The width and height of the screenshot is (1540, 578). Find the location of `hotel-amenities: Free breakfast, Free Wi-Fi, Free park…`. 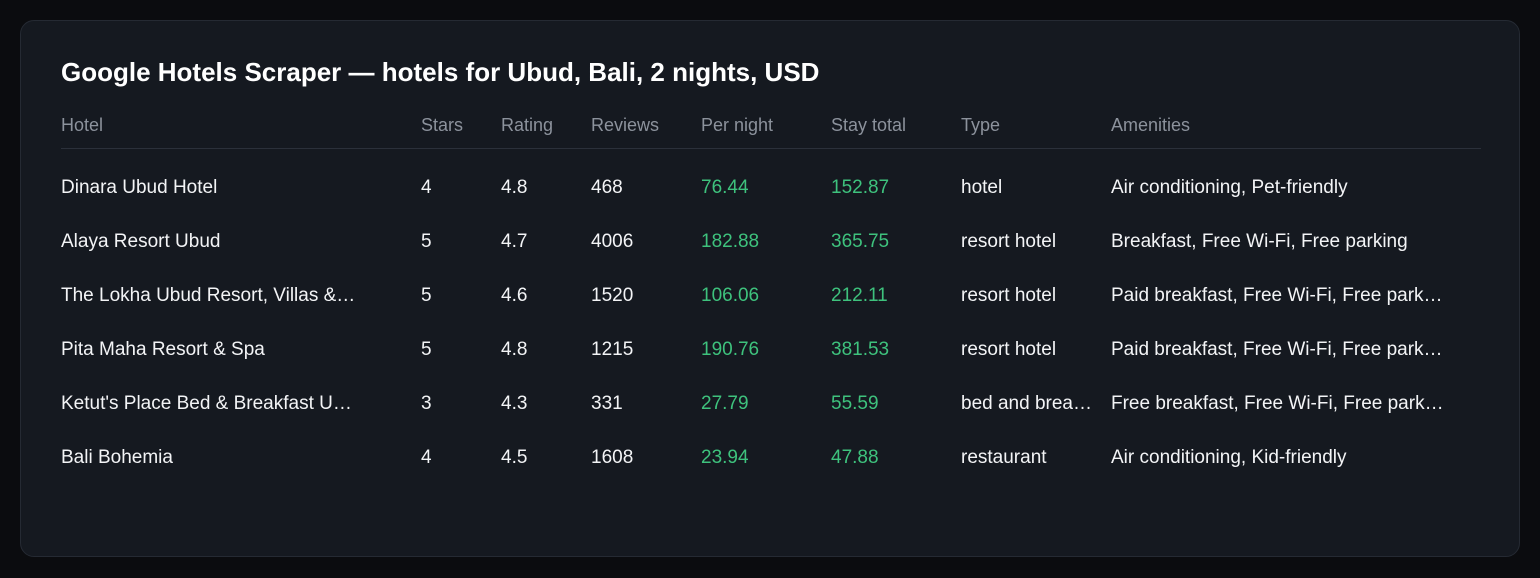

hotel-amenities: Free breakfast, Free Wi-Fi, Free park… is located at coordinates (1277, 403).